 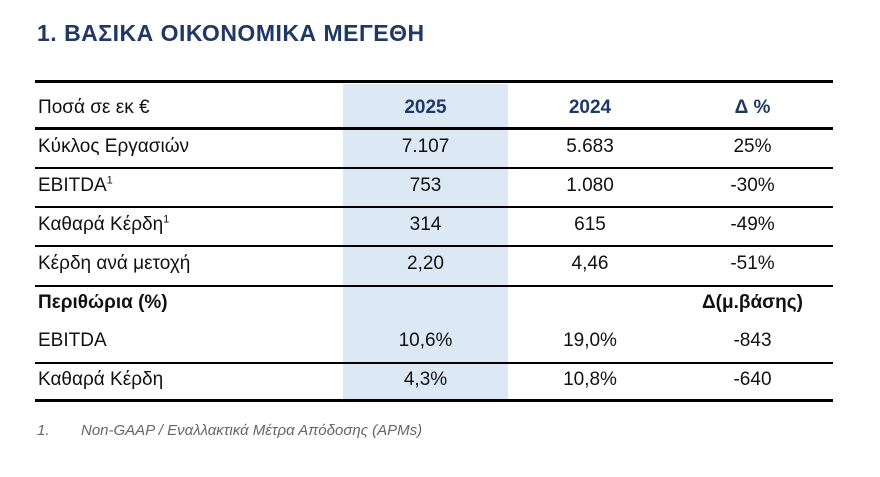 What do you see at coordinates (590, 185) in the screenshot?
I see `cell: 1.080` at bounding box center [590, 185].